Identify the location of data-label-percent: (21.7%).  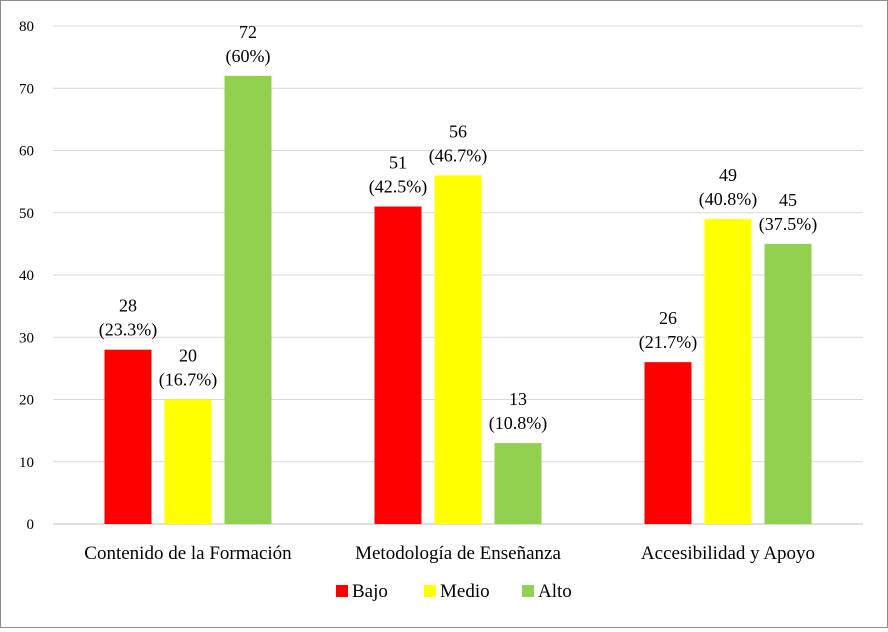
(668, 342).